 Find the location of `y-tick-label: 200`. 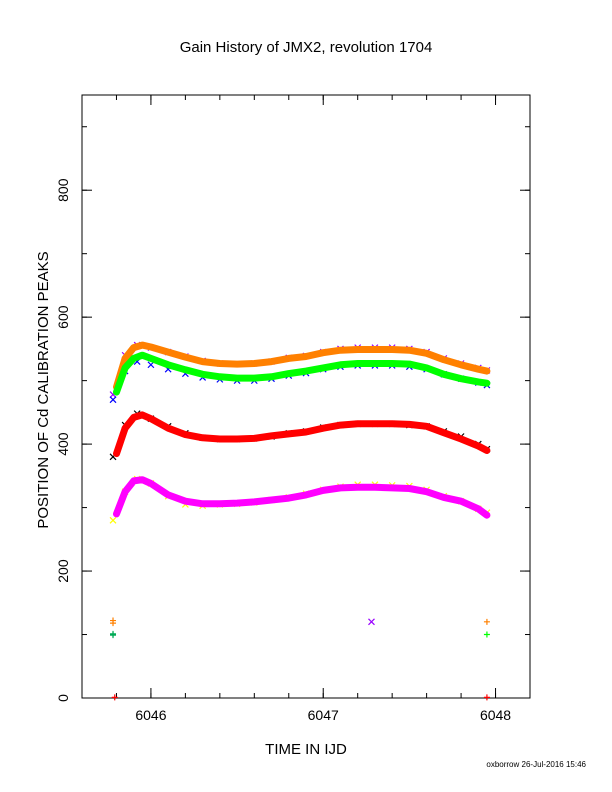

y-tick-label: 200 is located at coordinates (63, 571).